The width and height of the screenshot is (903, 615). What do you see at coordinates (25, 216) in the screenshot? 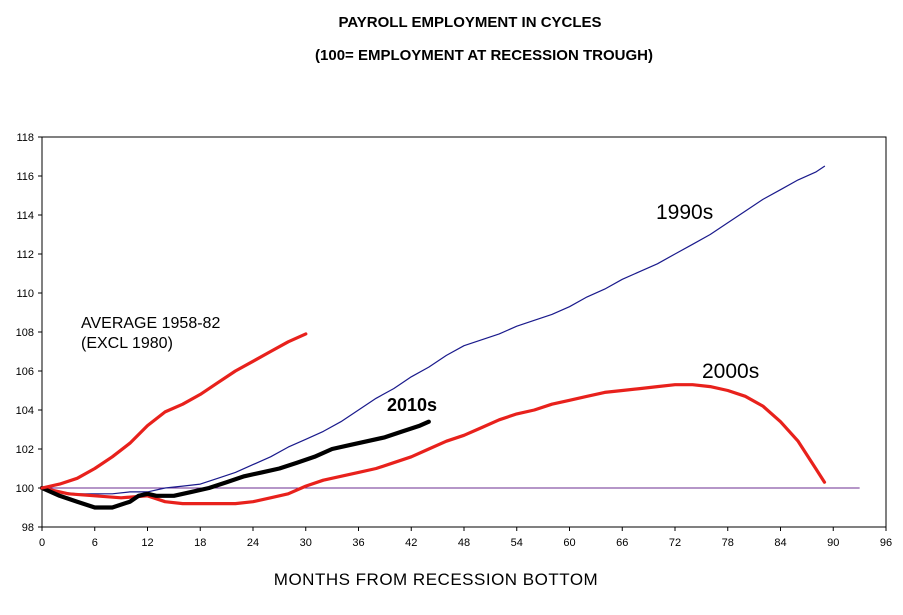
I see `y-tick-label: 114` at bounding box center [25, 216].